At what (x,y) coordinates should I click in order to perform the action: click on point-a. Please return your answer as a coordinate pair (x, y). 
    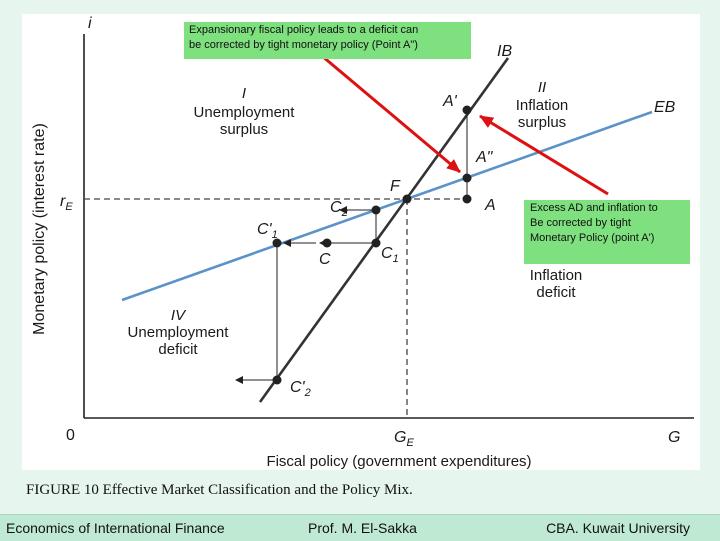
    Looking at the image, I should click on (467, 199).